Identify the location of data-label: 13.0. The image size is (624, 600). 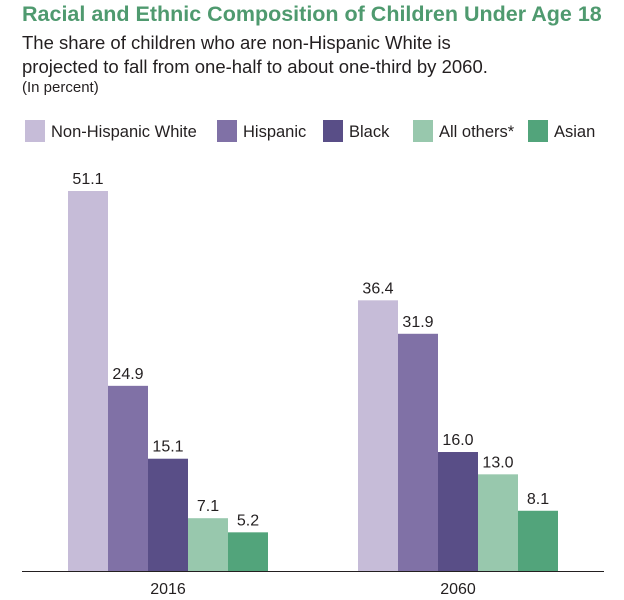
(497, 462).